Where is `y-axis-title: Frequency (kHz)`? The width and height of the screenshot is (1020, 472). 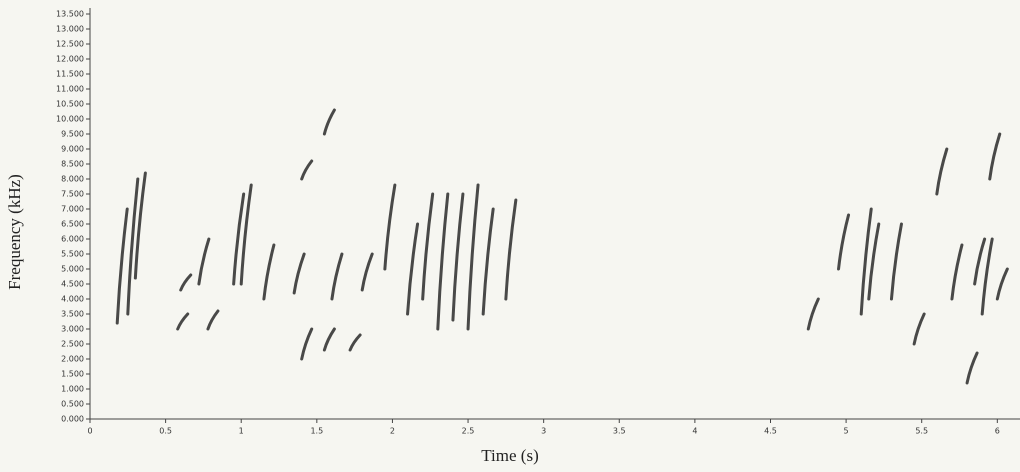
y-axis-title: Frequency (kHz) is located at coordinates (14, 232).